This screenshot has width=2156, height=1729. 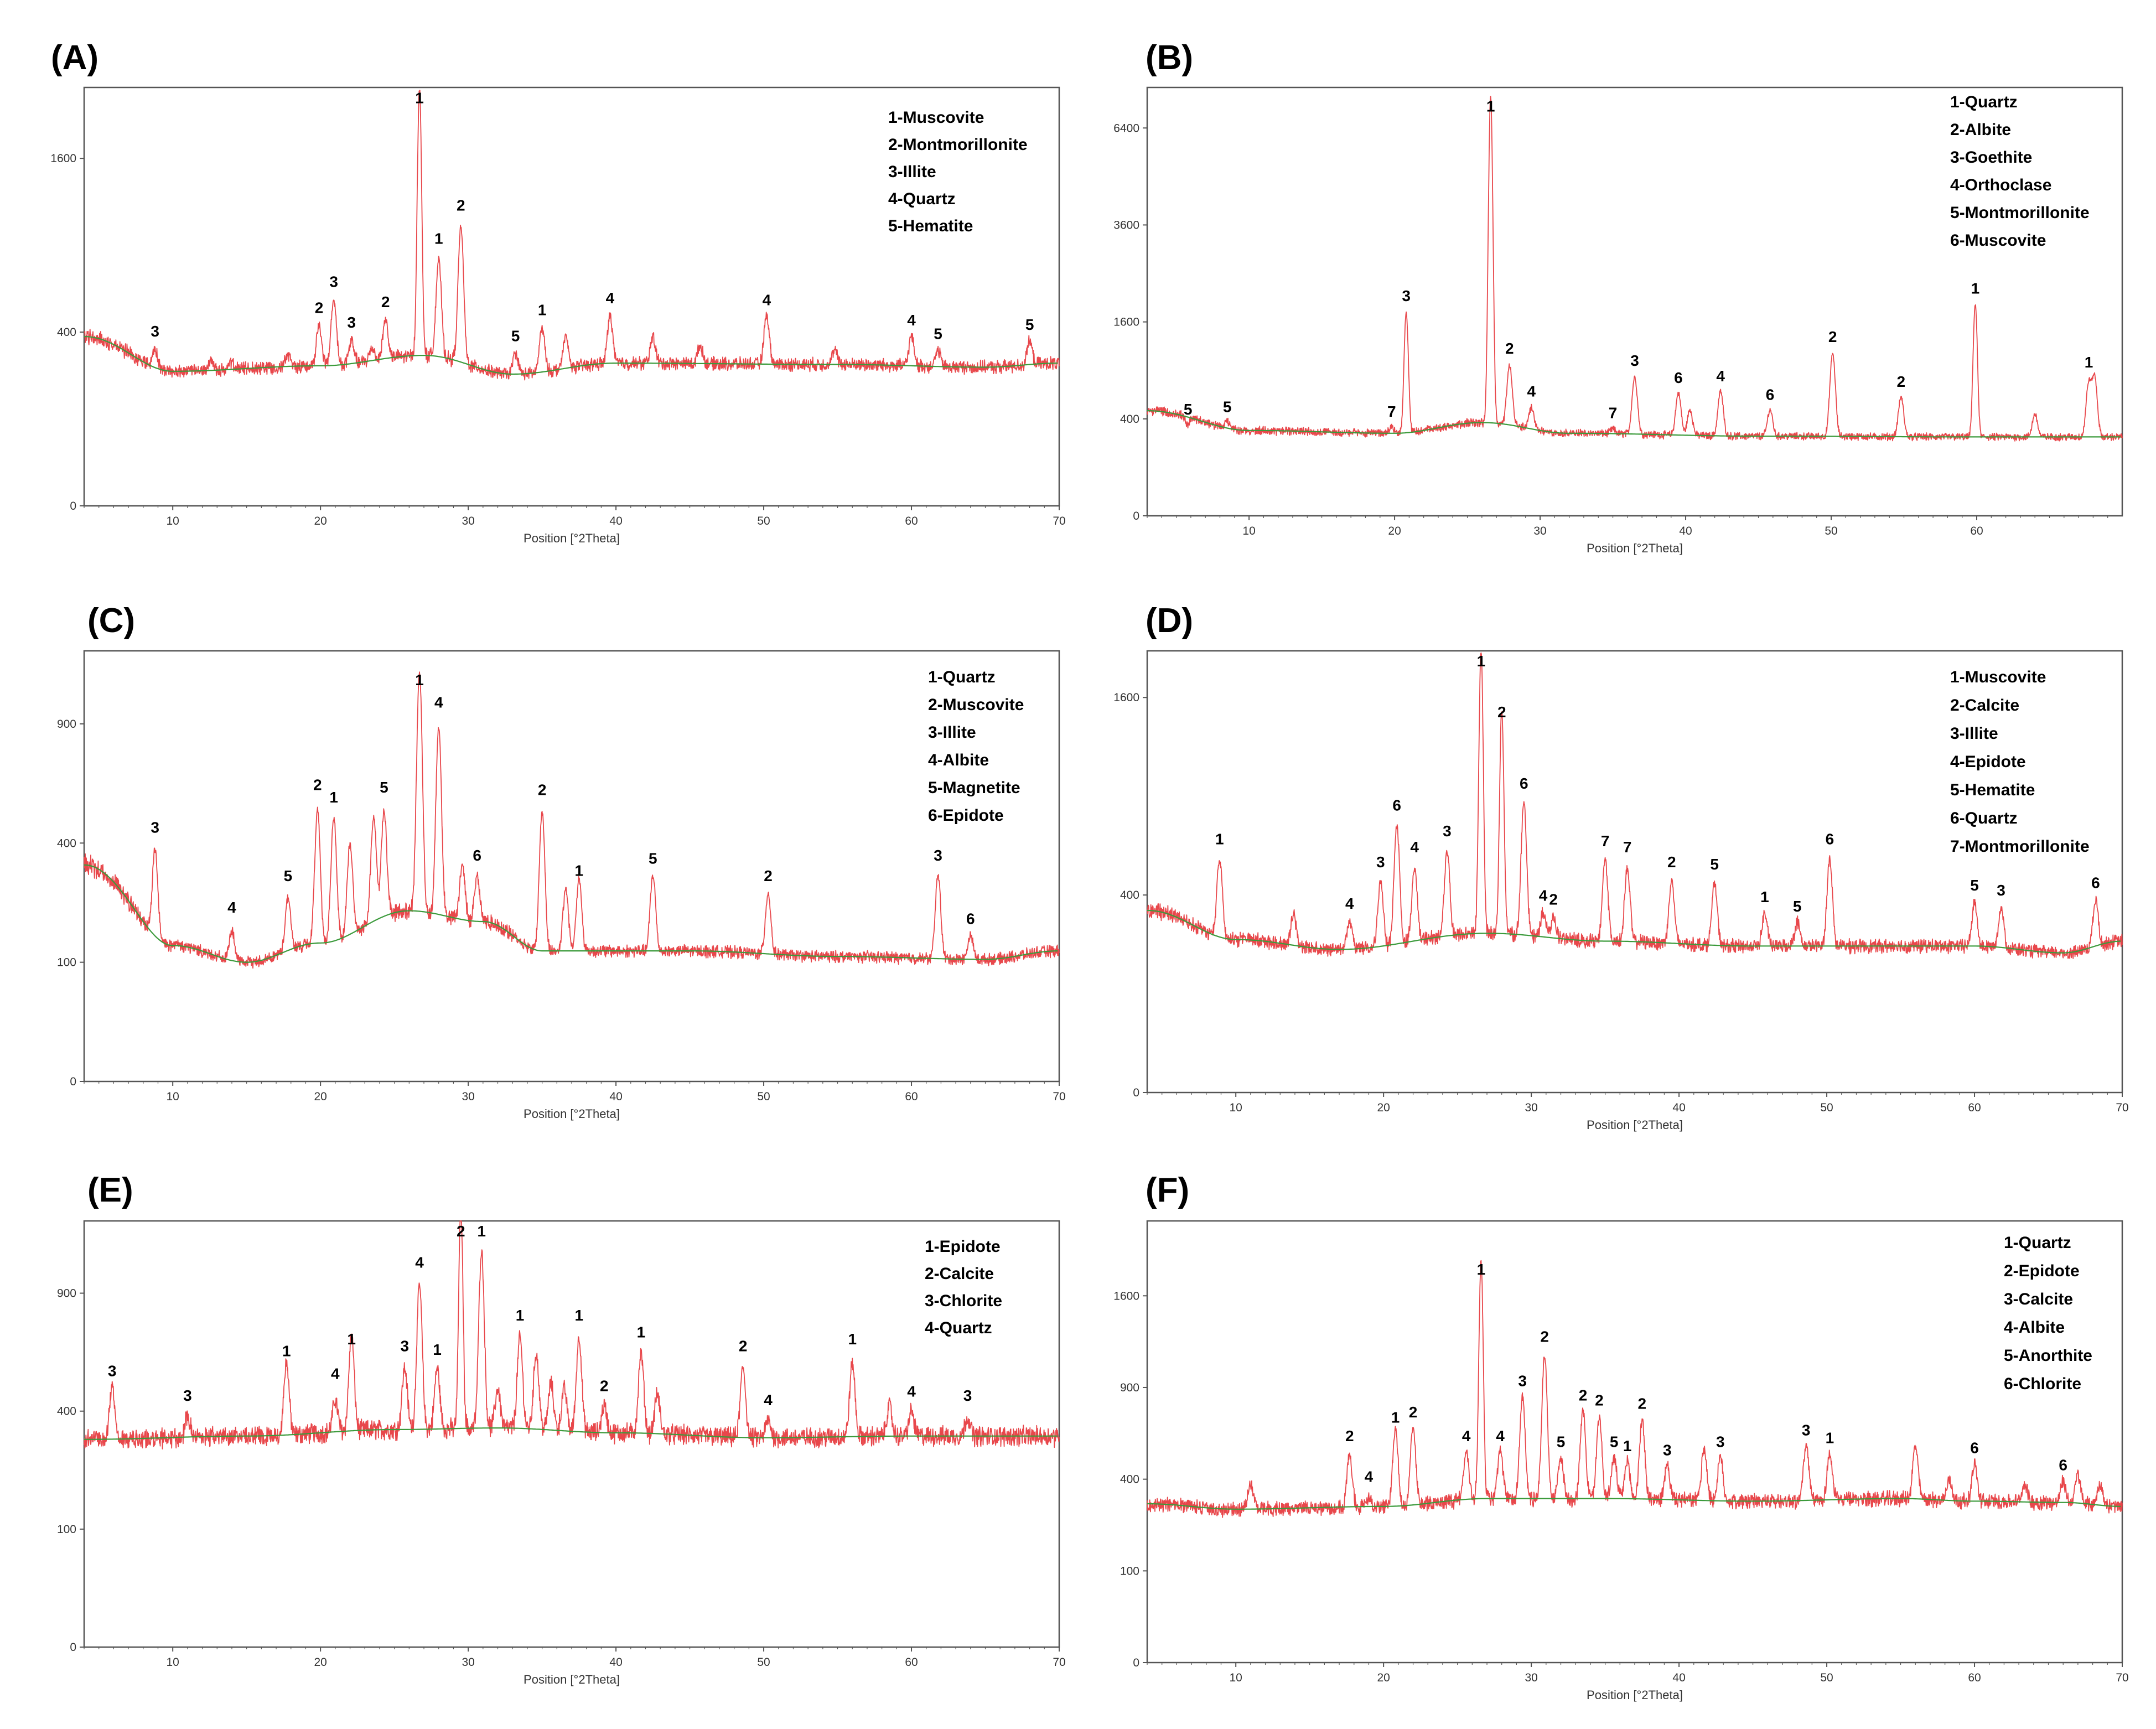 What do you see at coordinates (1126, 128) in the screenshot?
I see `y-tick-label: 6400` at bounding box center [1126, 128].